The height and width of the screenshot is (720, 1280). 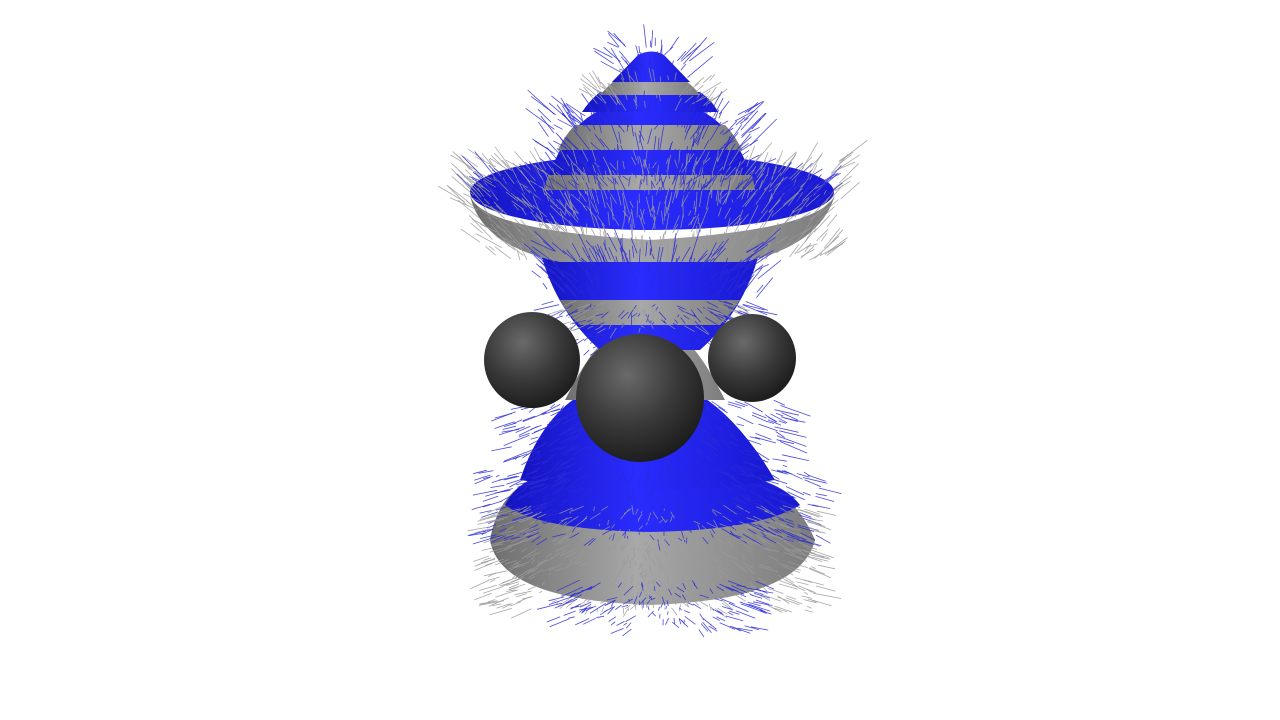 I want to click on spheres, so click(x=640, y=387).